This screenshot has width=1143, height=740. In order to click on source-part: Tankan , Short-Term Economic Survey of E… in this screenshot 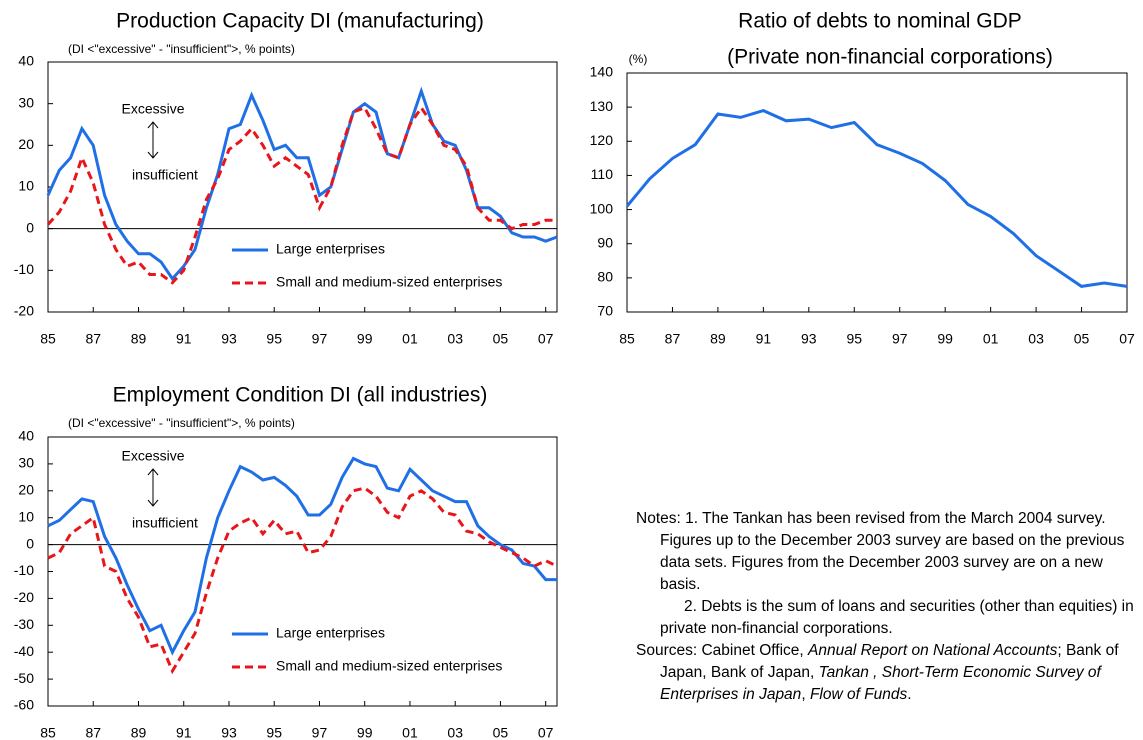, I will do `click(880, 683)`.